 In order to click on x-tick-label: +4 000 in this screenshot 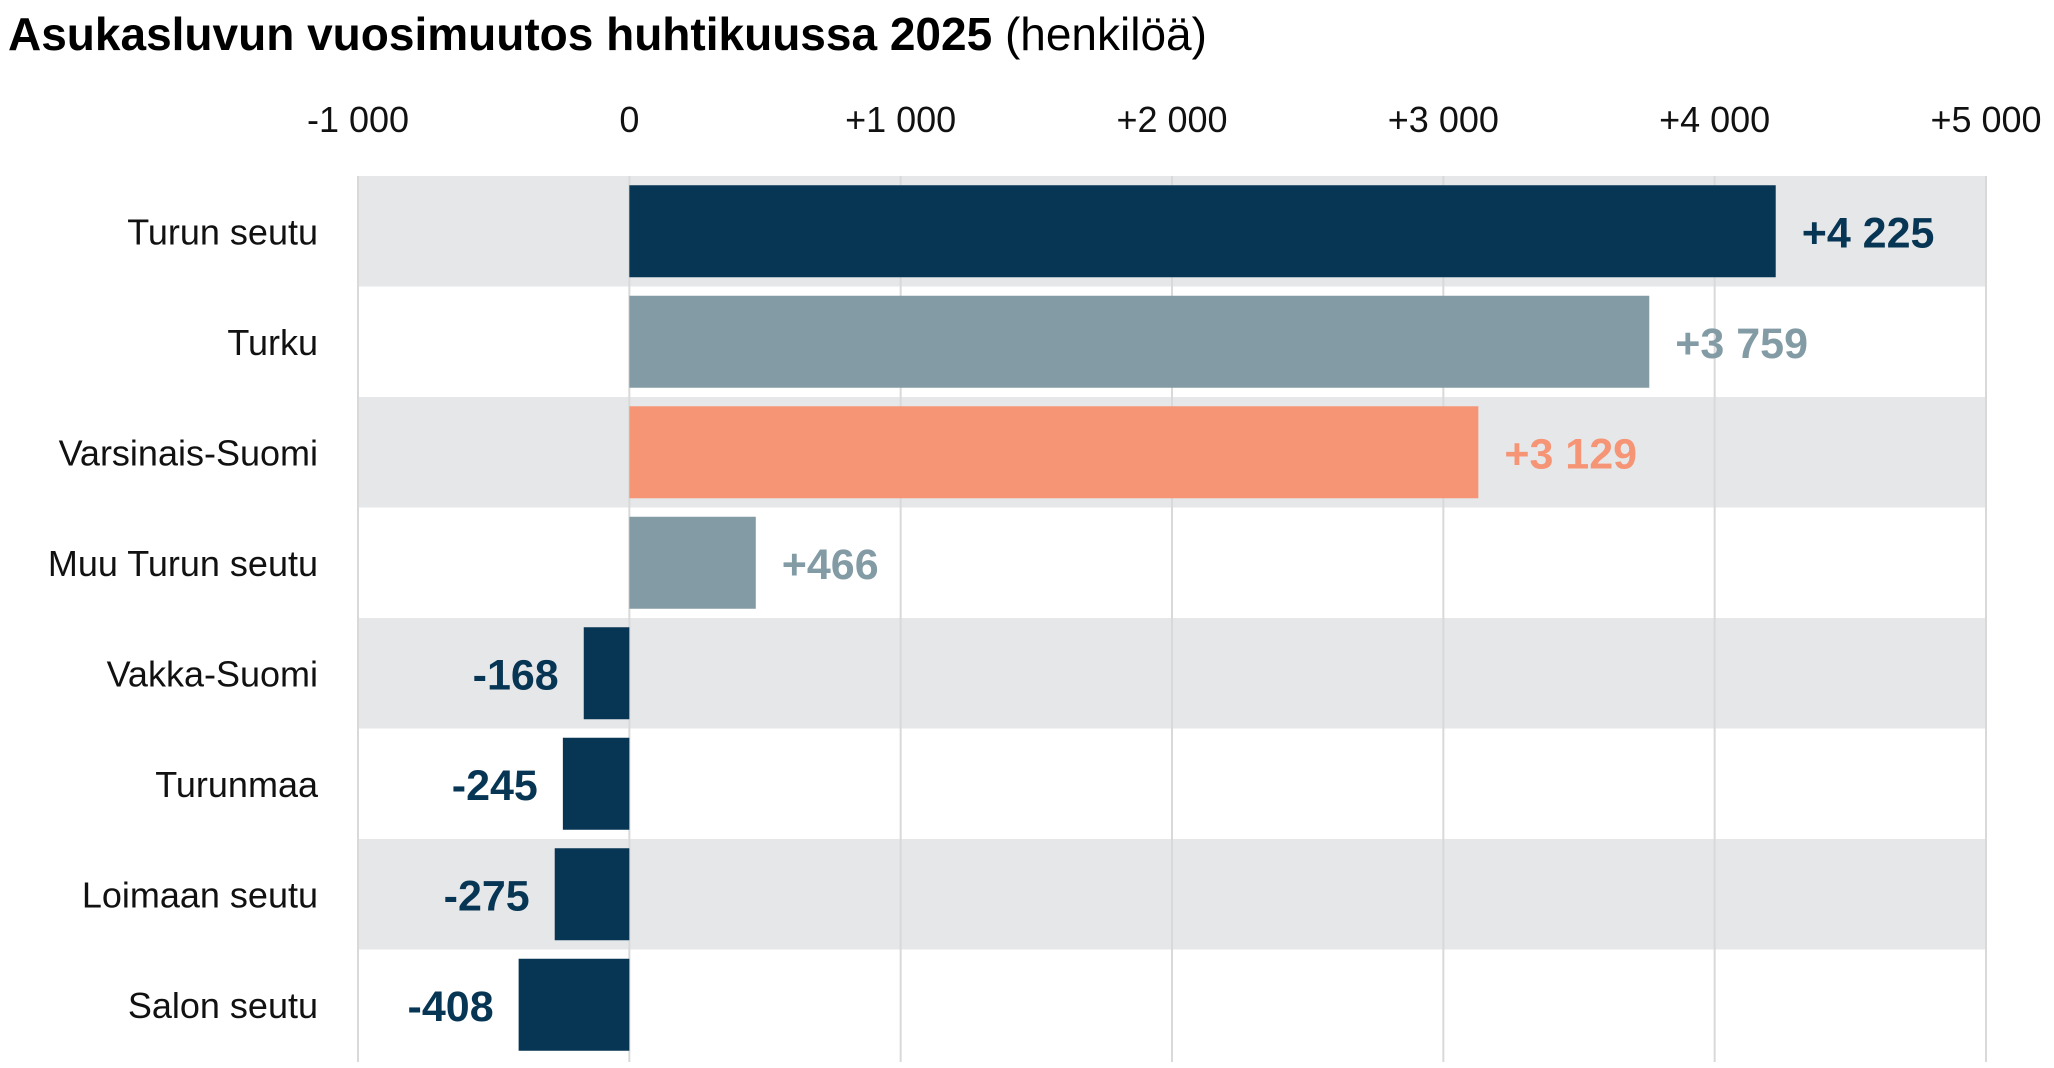, I will do `click(1714, 119)`.